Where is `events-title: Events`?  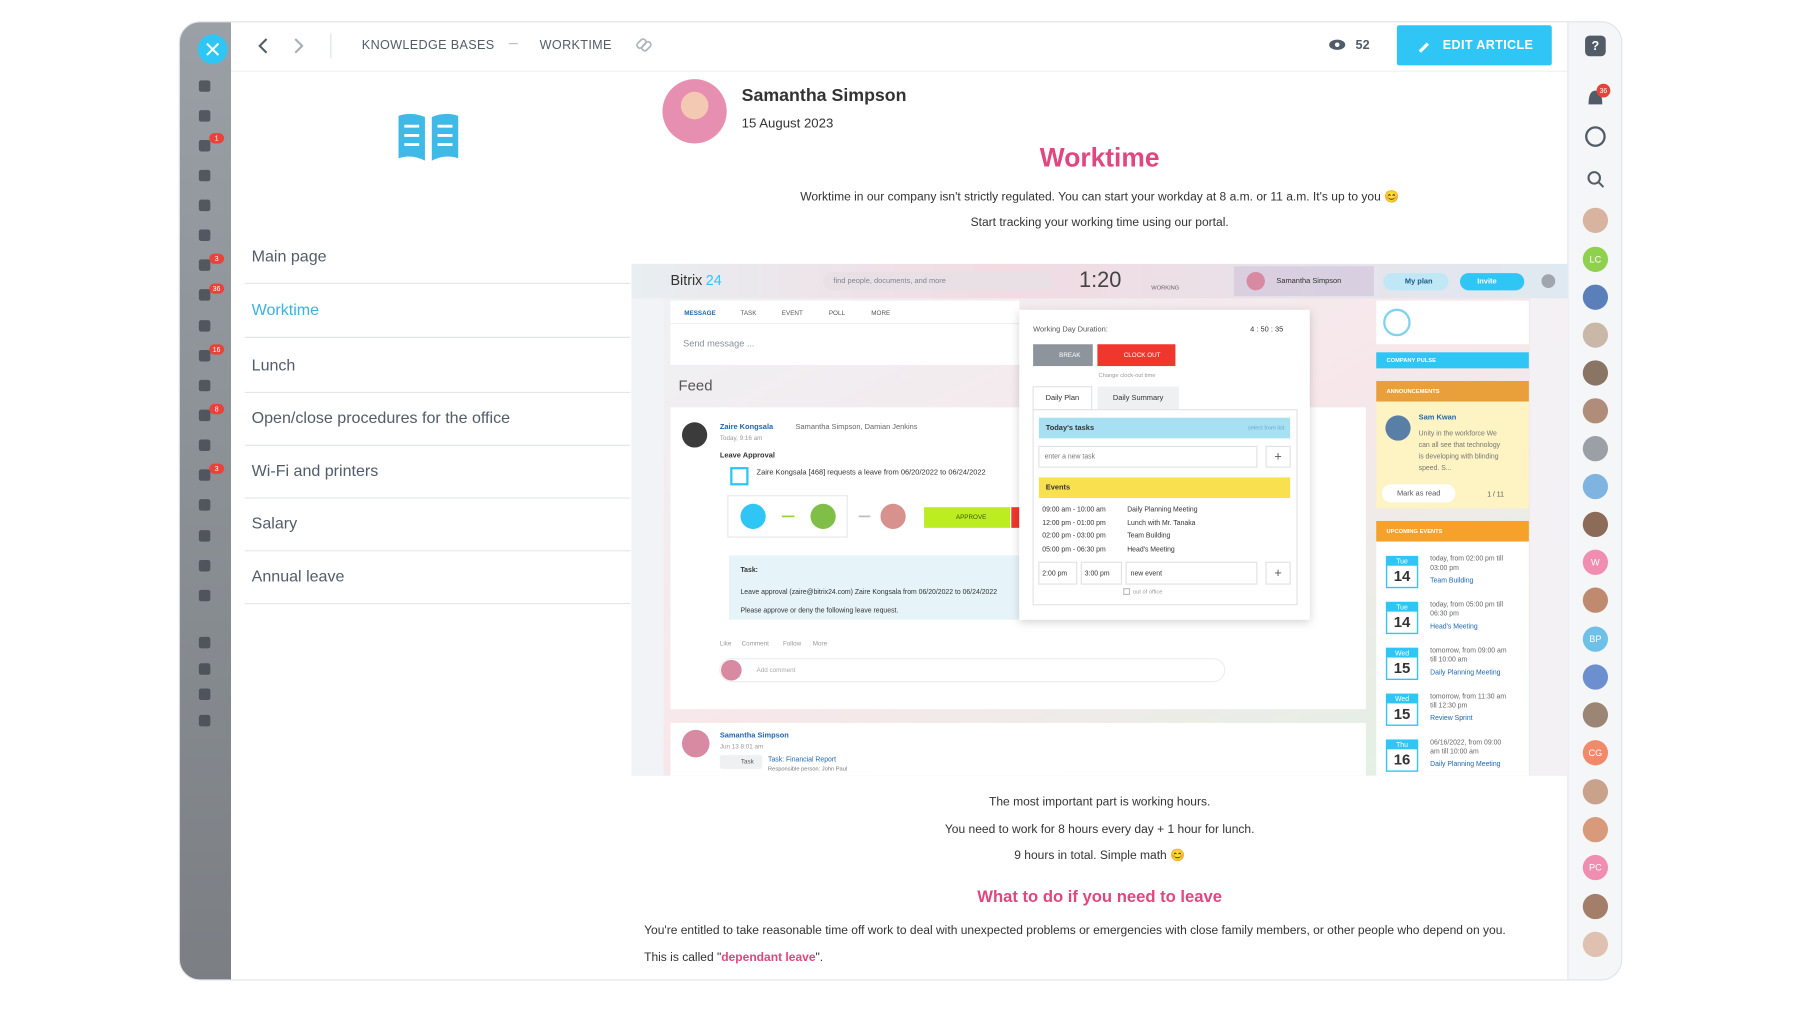 events-title: Events is located at coordinates (1058, 487).